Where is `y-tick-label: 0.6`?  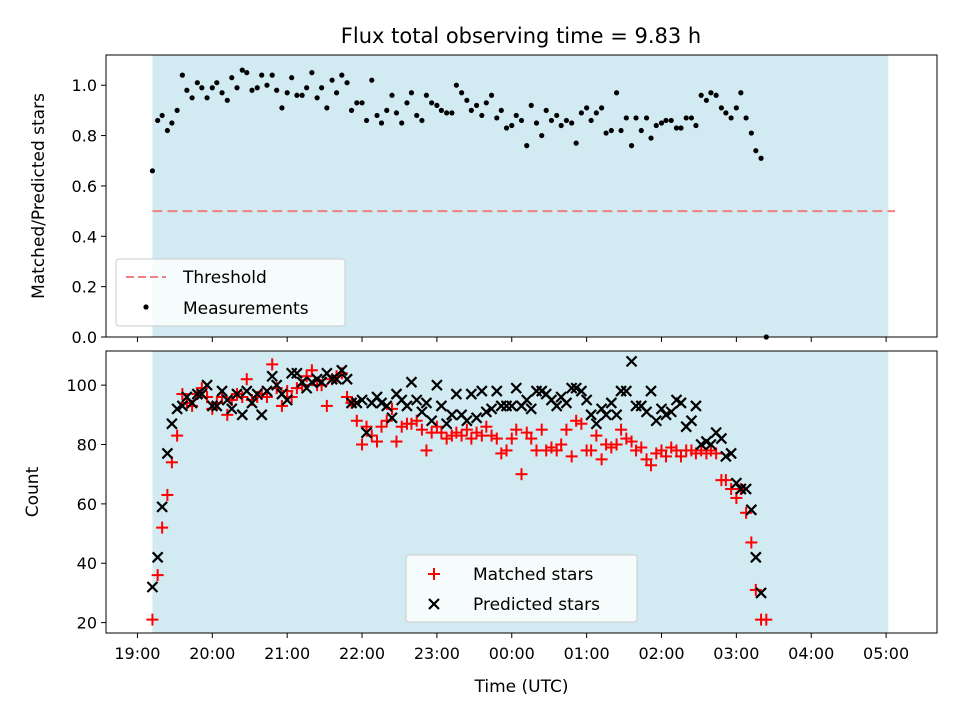
y-tick-label: 0.6 is located at coordinates (84, 186).